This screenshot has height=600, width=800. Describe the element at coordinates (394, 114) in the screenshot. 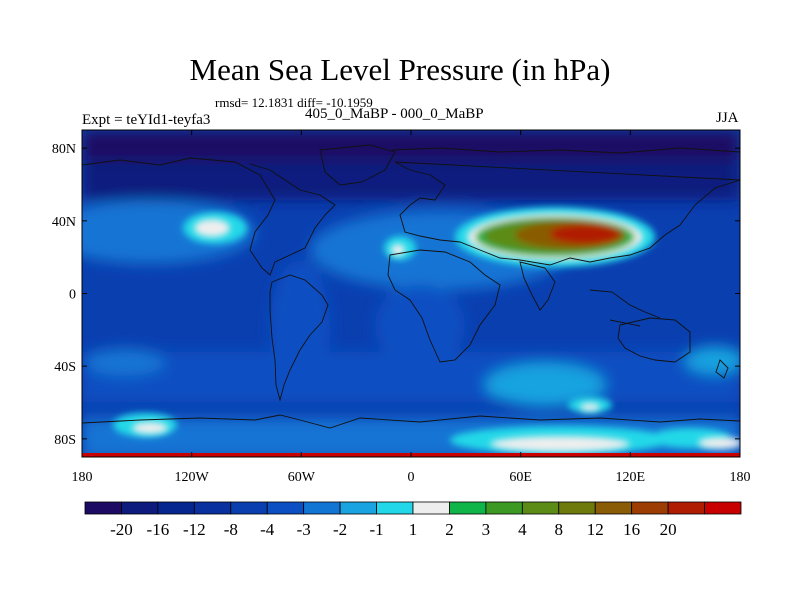

I see `period-label: 405_0_MaBP - 000_0_MaBP` at that location.